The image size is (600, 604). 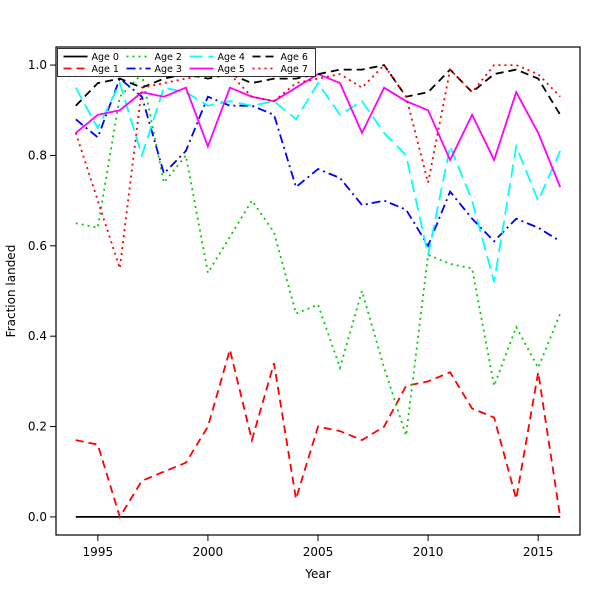 What do you see at coordinates (294, 57) in the screenshot?
I see `legend-label: Age 6` at bounding box center [294, 57].